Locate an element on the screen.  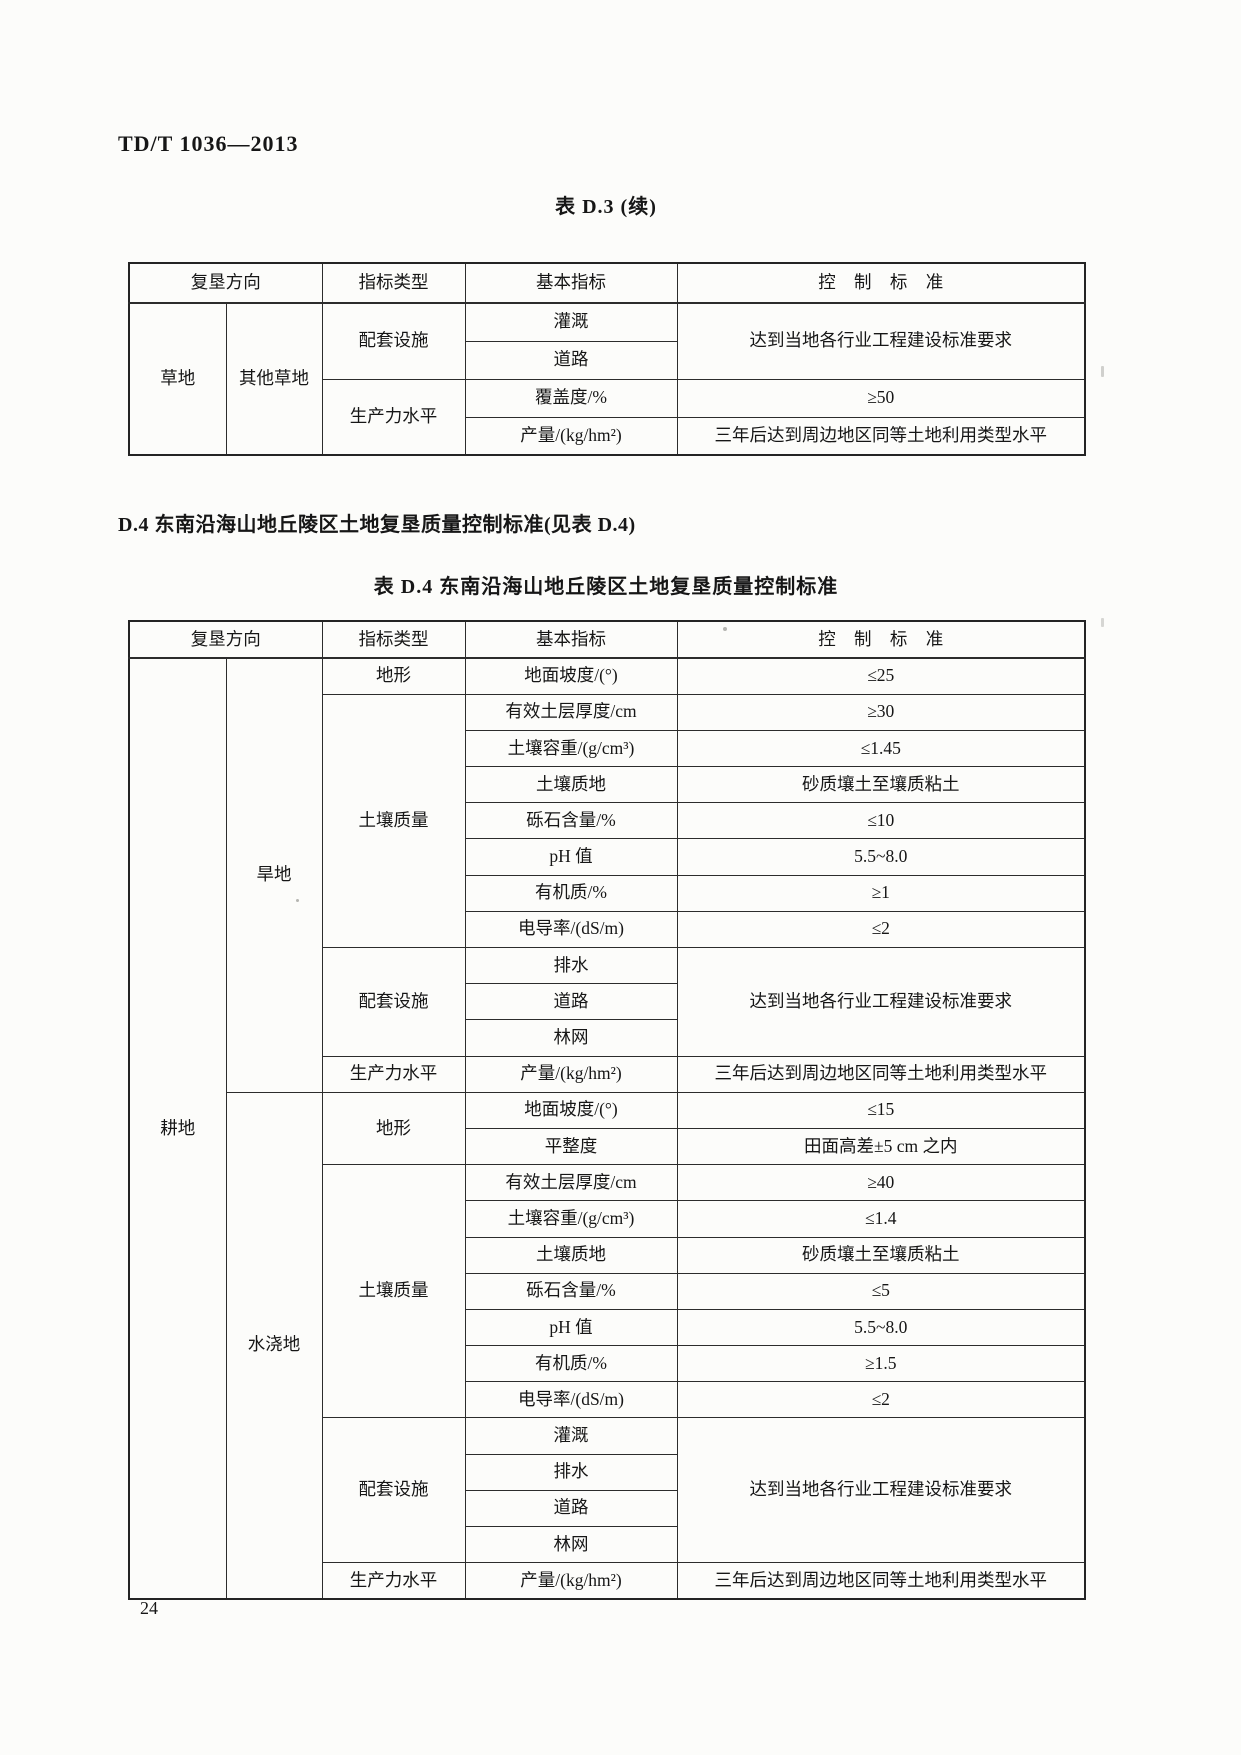
table-row: 土壤容重/(g/cm³) ≤1.45 is located at coordinates (607, 748).